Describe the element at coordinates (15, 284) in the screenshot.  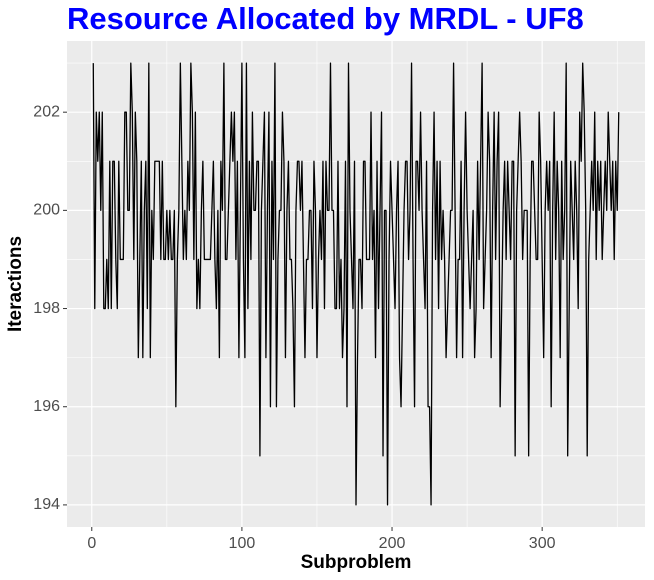
I see `y-axis-label: Iteractions` at that location.